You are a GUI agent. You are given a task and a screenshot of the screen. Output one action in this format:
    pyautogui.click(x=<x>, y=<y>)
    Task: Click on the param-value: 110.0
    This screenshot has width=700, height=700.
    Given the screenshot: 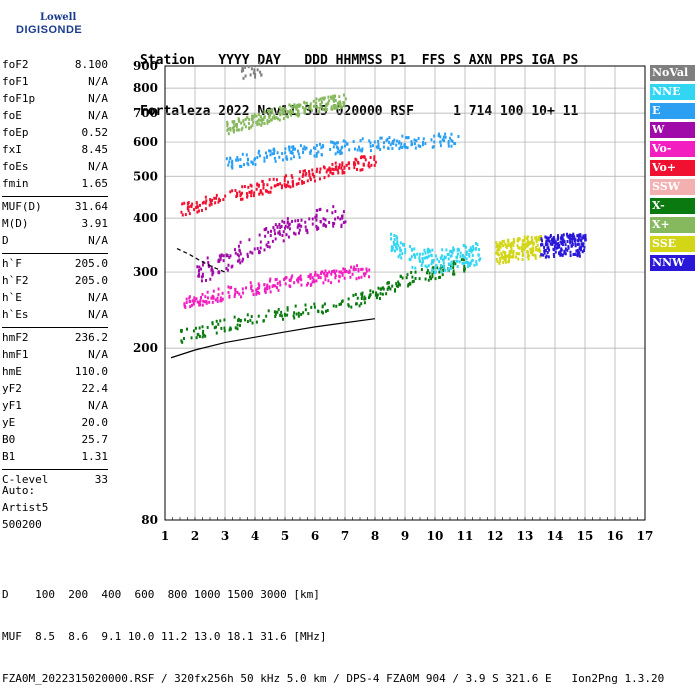 What is the action you would take?
    pyautogui.click(x=91, y=371)
    